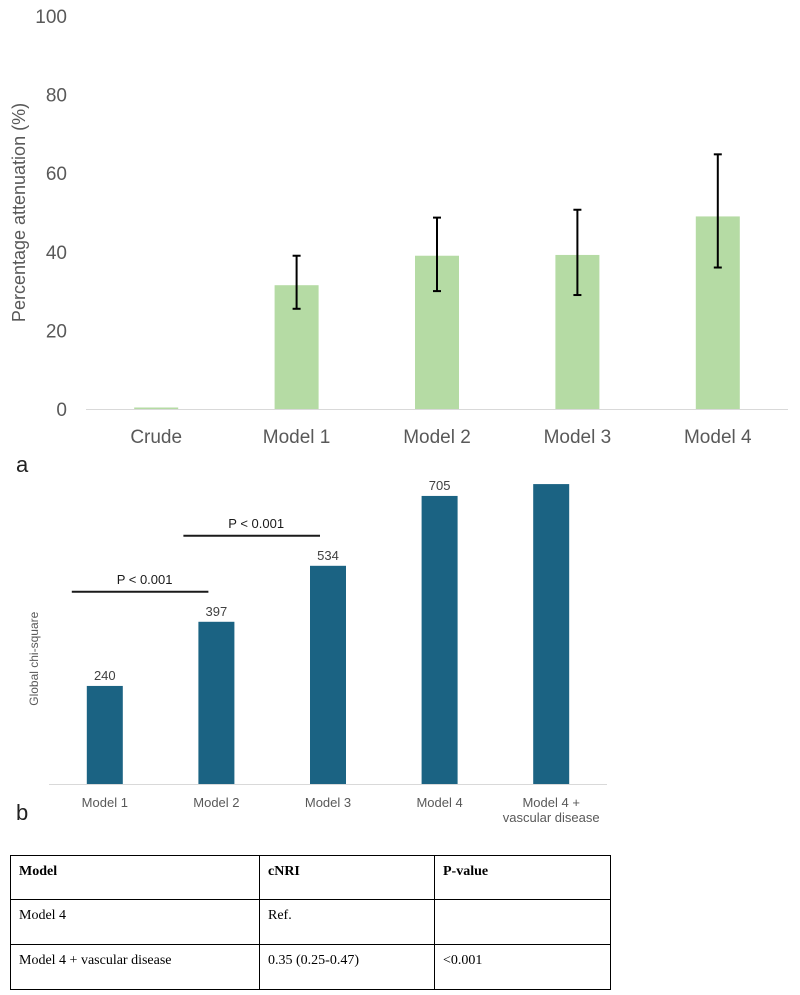 This screenshot has width=800, height=995. I want to click on y-tick-label: 80, so click(56, 96).